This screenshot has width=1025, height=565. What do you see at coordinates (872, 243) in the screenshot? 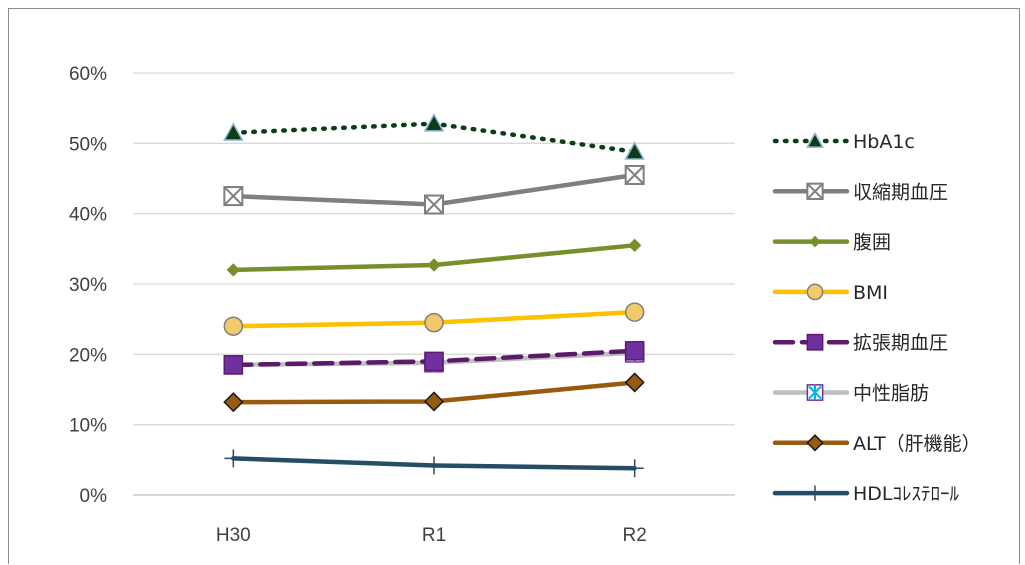
I see `legend-label: 腹囲` at bounding box center [872, 243].